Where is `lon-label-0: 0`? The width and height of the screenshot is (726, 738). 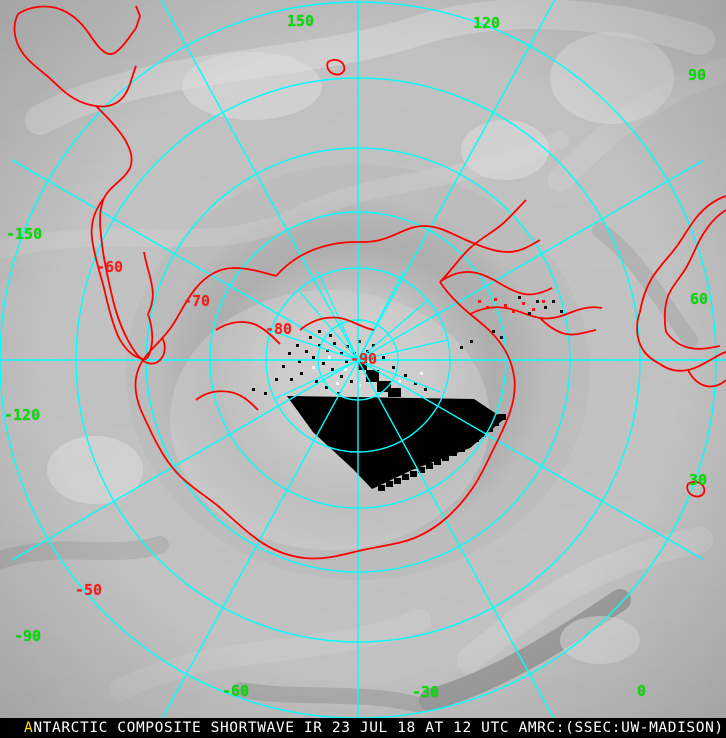
lon-label-0: 0 is located at coordinates (642, 691).